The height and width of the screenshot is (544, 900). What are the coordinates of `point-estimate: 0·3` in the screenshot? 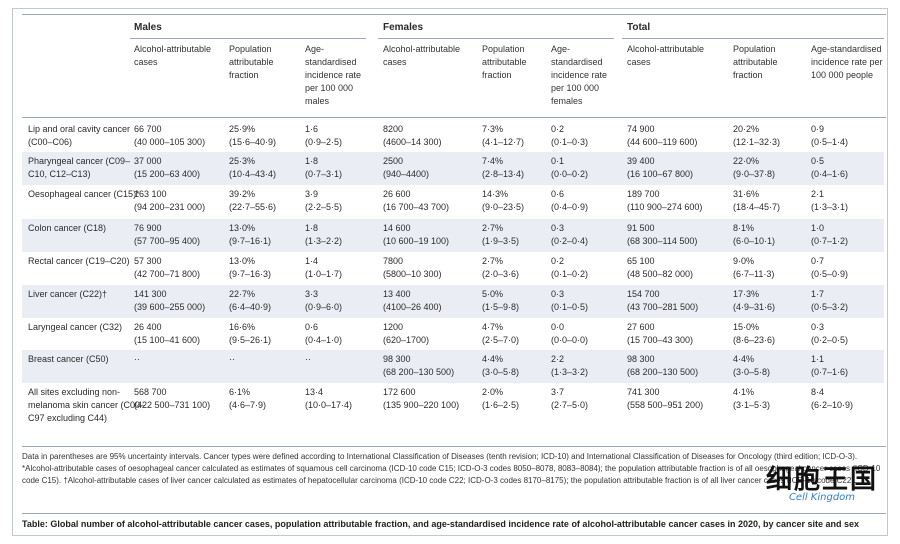 It's located at (818, 327).